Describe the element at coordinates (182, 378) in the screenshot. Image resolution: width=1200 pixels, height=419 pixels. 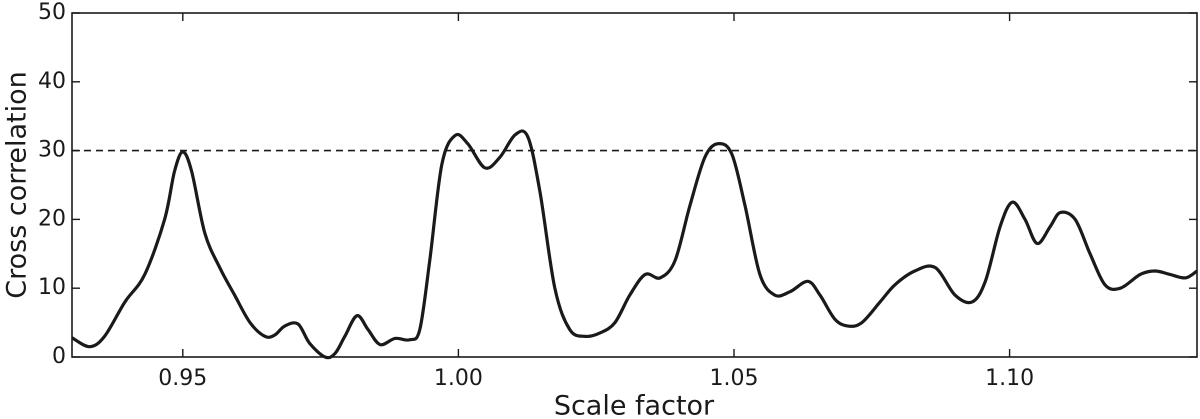
I see `x-tick-label: 0.95` at that location.